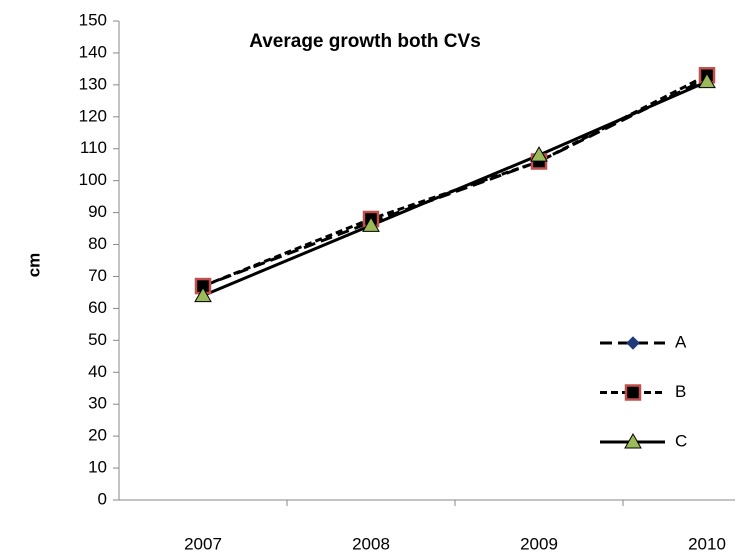 The height and width of the screenshot is (559, 736). I want to click on y-tick-label: 130, so click(93, 83).